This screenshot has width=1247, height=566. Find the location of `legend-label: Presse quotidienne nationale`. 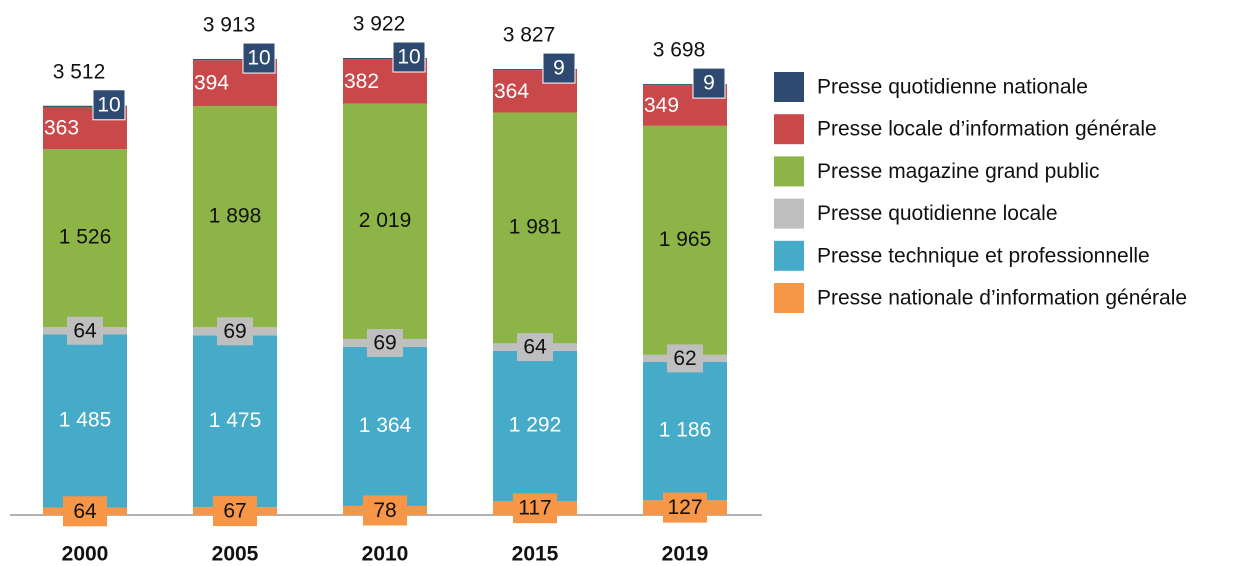

legend-label: Presse quotidienne nationale is located at coordinates (952, 87).